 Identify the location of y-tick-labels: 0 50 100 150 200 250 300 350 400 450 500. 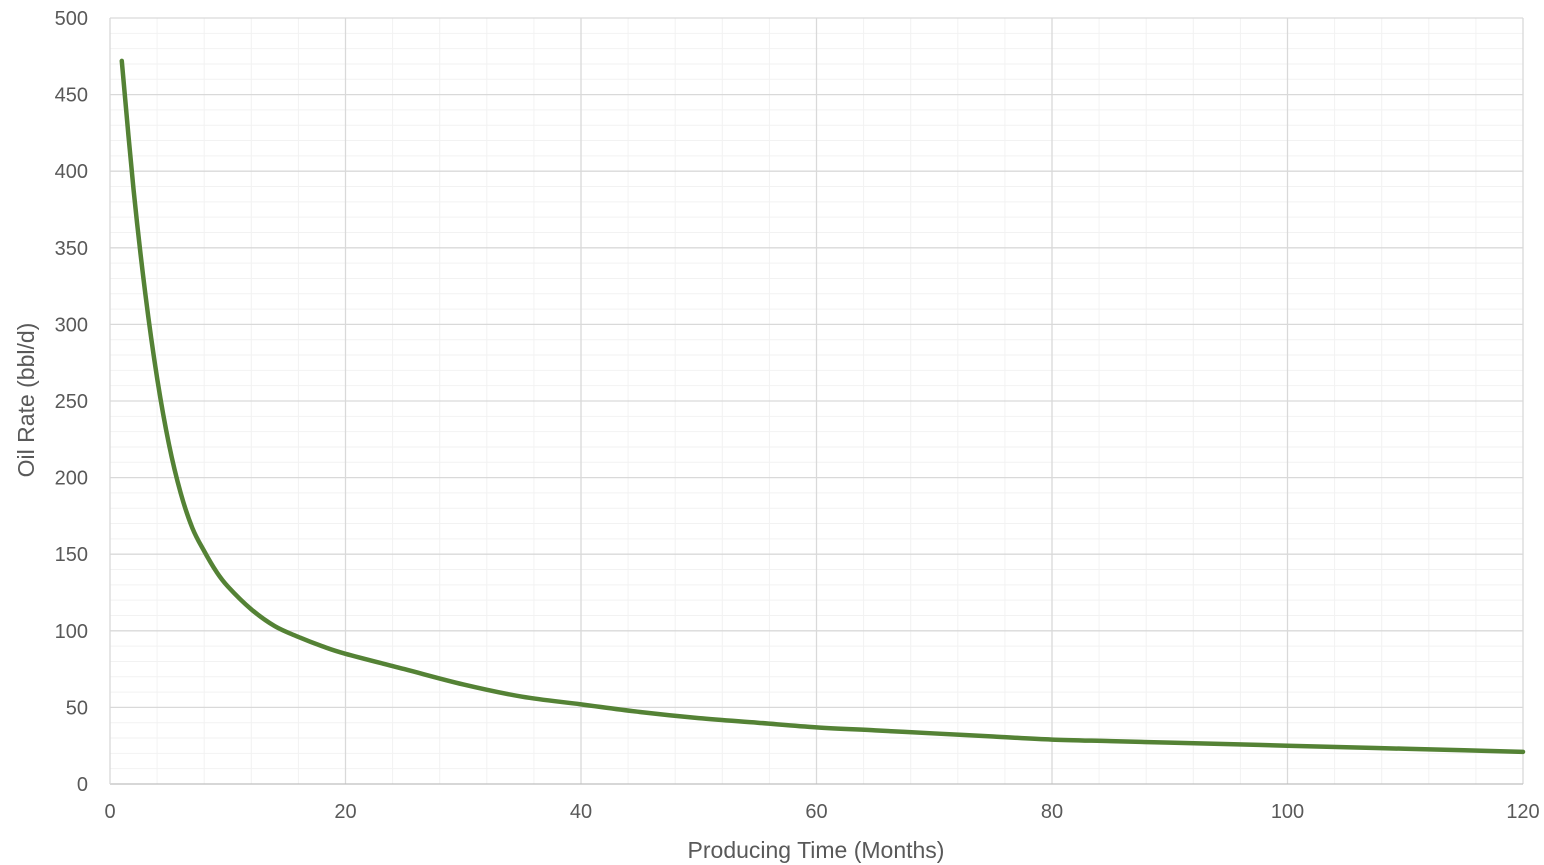
(71, 402).